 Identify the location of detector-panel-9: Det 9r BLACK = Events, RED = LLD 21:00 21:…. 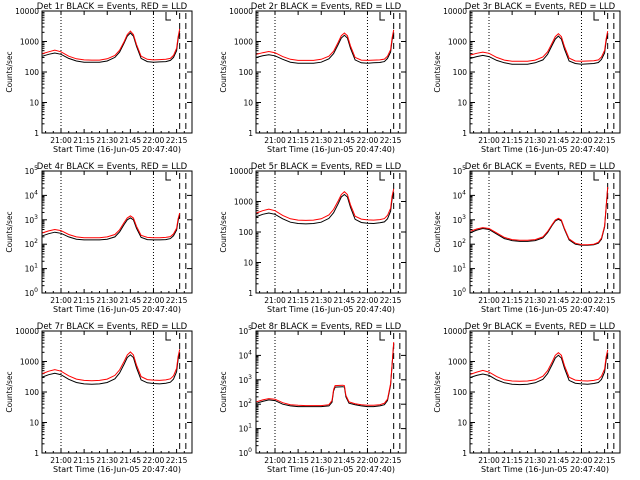
(527, 398).